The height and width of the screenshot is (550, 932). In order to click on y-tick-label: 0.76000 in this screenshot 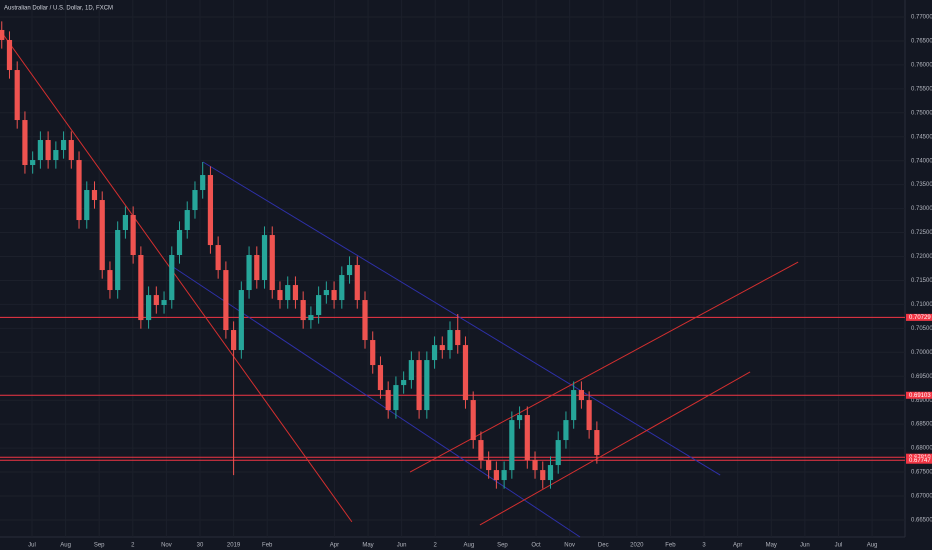, I will do `click(921, 65)`.